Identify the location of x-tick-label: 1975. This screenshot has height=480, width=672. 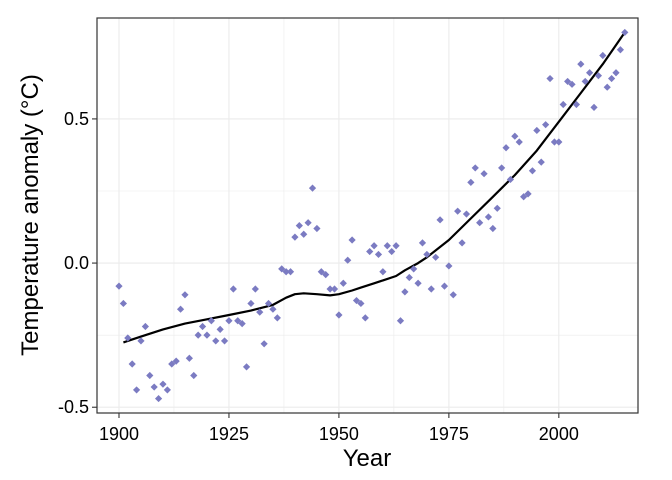
(449, 434).